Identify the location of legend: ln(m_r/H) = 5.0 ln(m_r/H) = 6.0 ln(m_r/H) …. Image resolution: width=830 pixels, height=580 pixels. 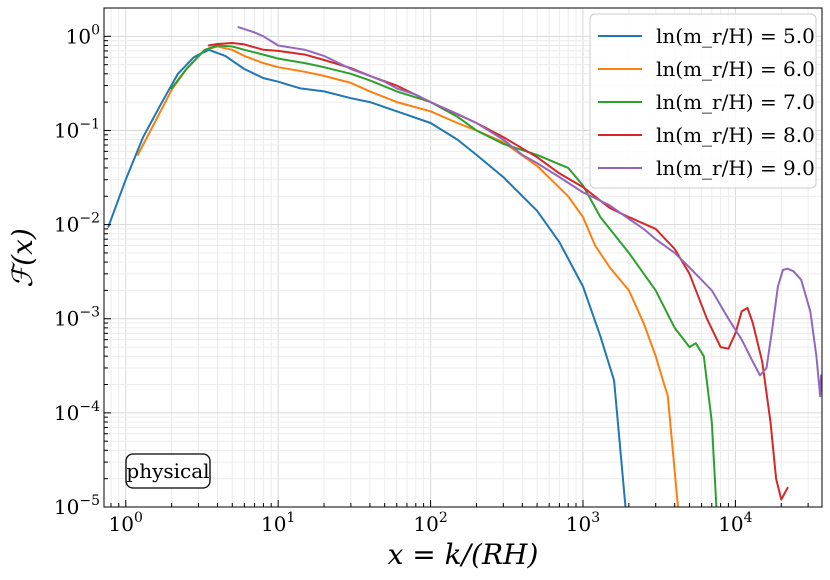
(703, 101).